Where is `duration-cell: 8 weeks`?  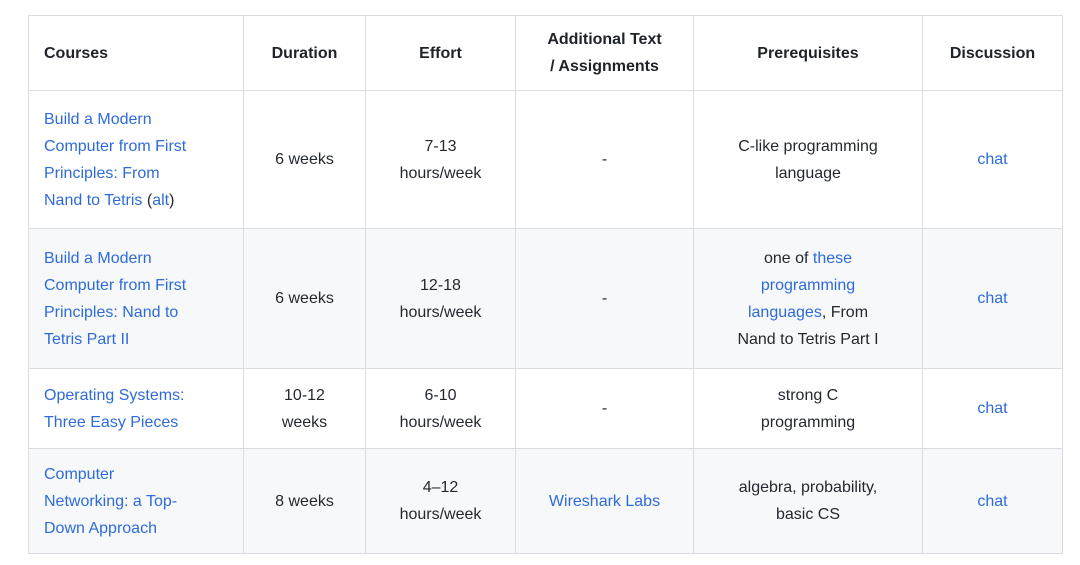 duration-cell: 8 weeks is located at coordinates (304, 501).